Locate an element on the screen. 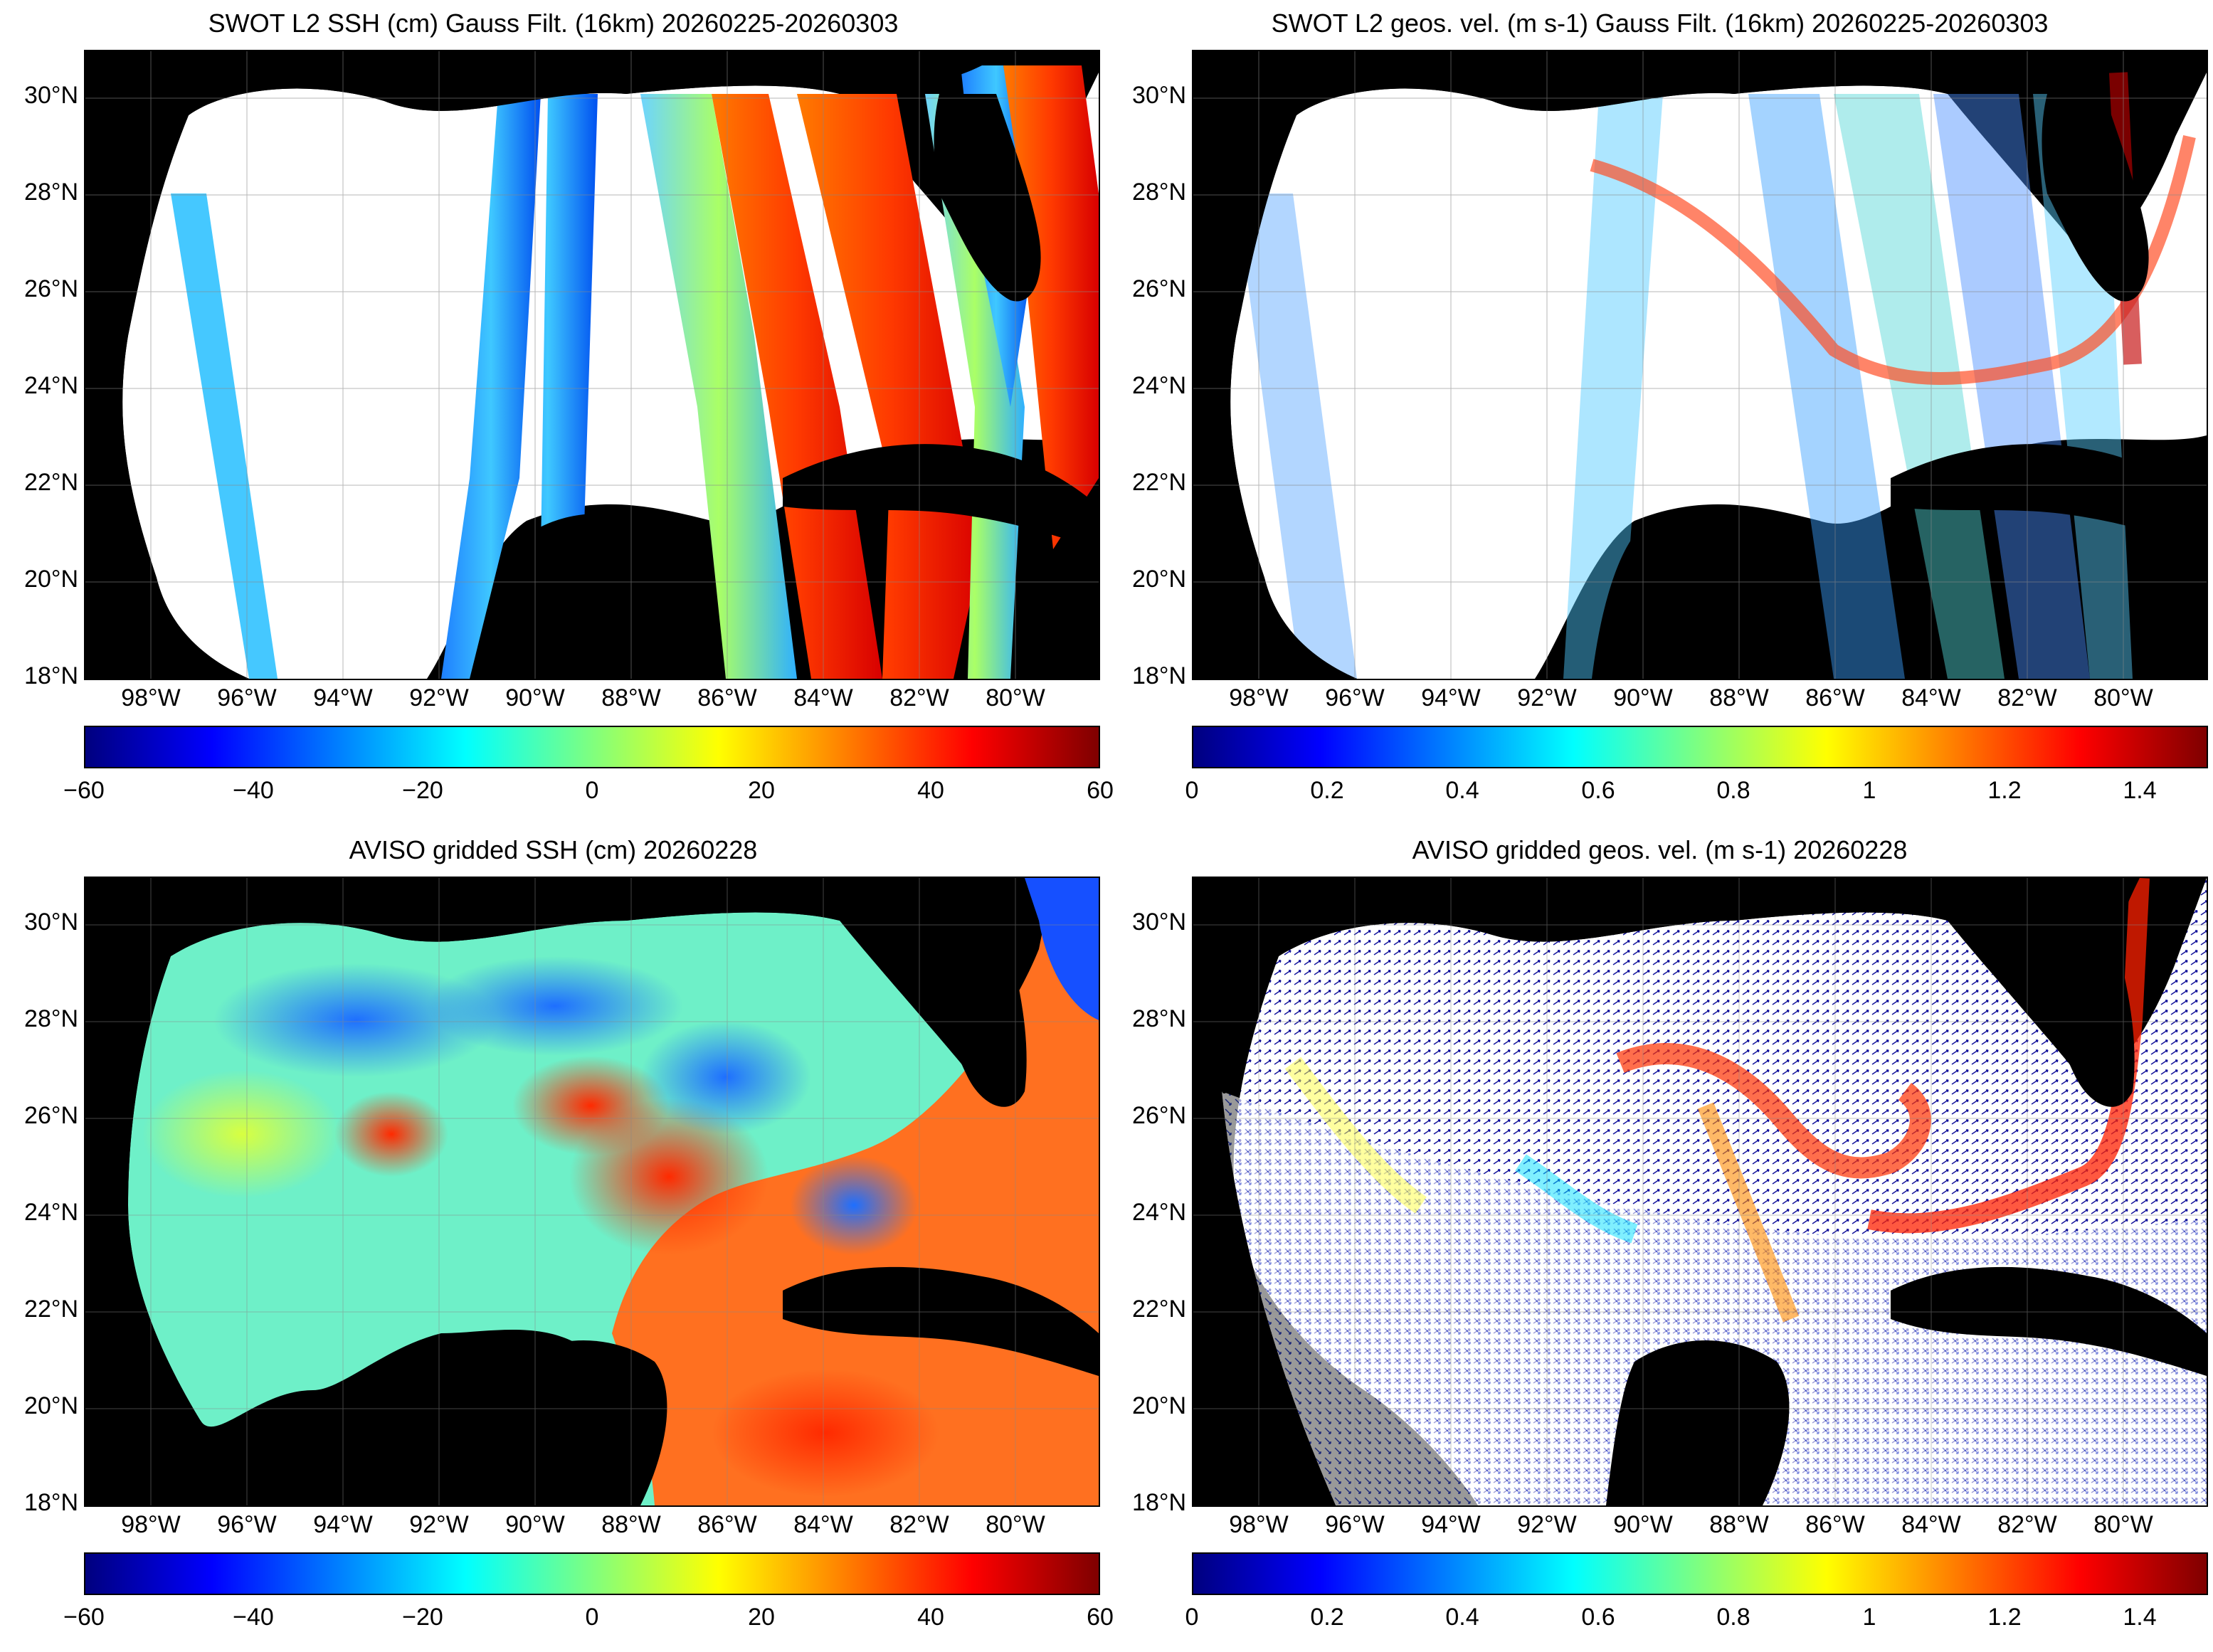 Image resolution: width=2213 pixels, height=1652 pixels. colorbar-tick-label: 0.6 is located at coordinates (1598, 790).